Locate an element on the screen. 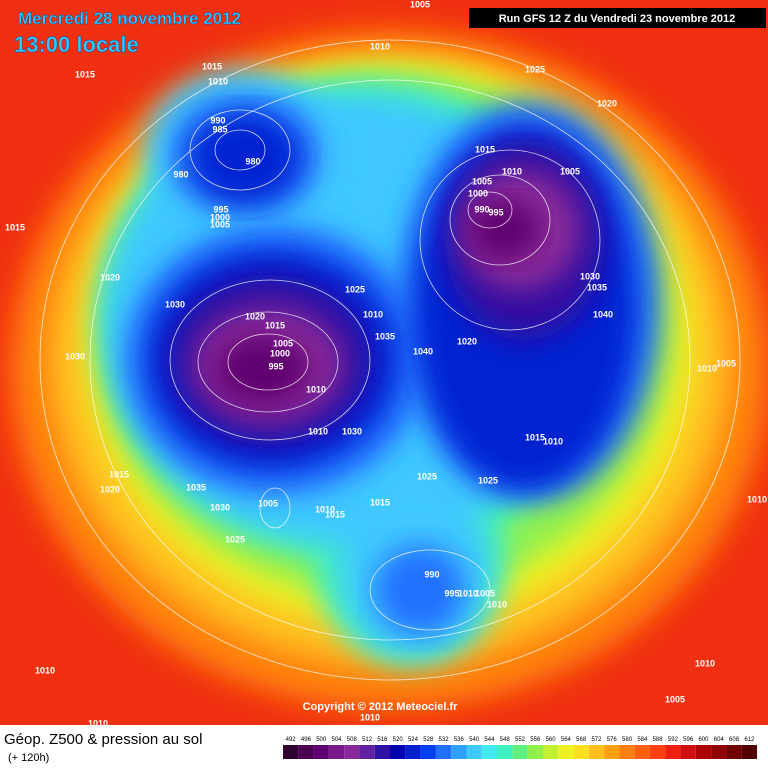 The width and height of the screenshot is (768, 768). color-scale-label: 540 is located at coordinates (474, 740).